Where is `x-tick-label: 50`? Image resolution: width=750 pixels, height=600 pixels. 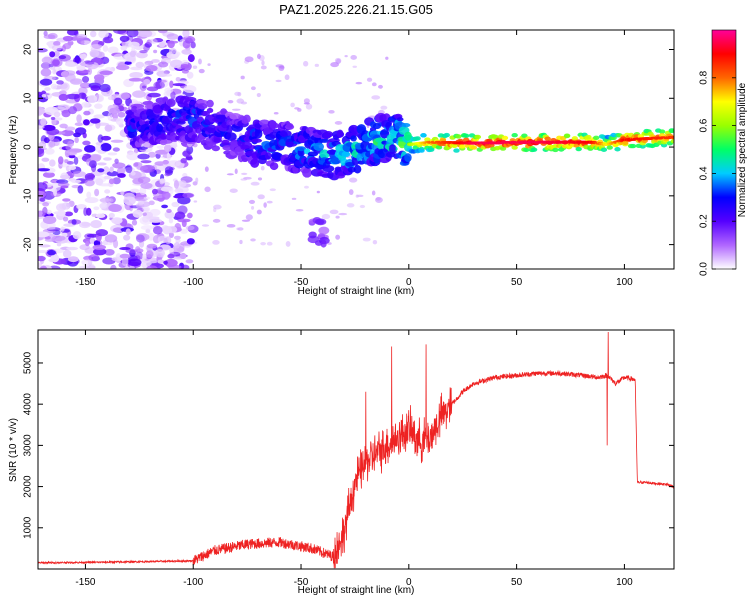
x-tick-label: 50 is located at coordinates (517, 282).